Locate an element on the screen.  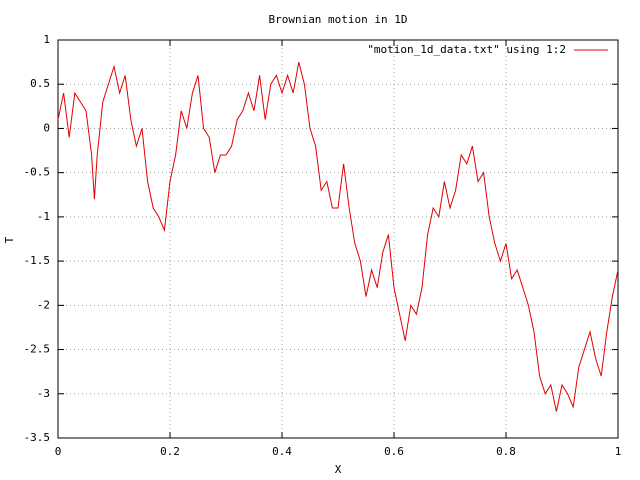
legend-label: "motion_1d_data.txt" using 1:2 is located at coordinates (466, 49).